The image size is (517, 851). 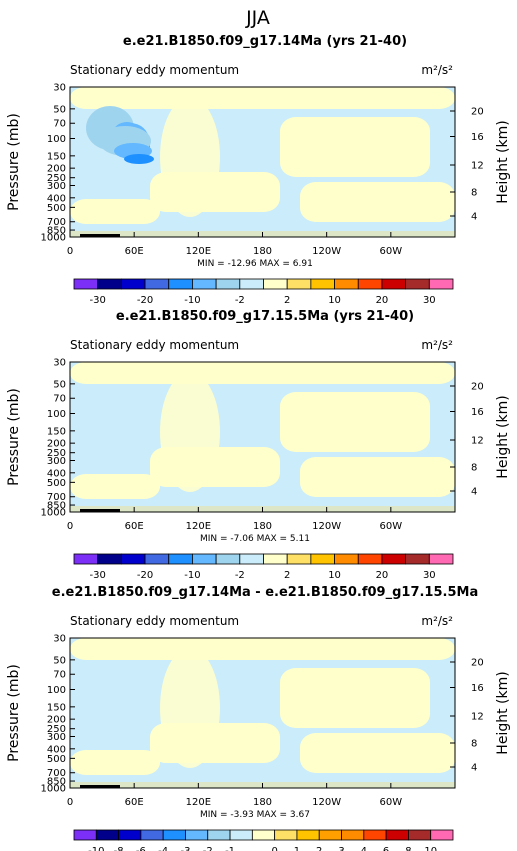 I want to click on pressure-tick-label: 700, so click(x=56, y=222).